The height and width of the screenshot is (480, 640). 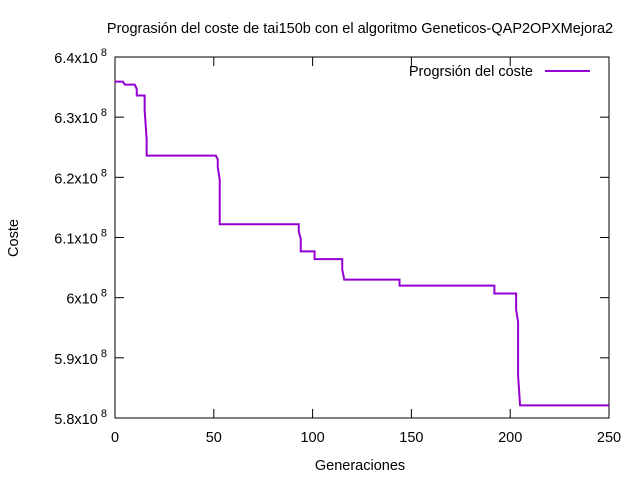 What do you see at coordinates (609, 438) in the screenshot?
I see `x-tick-label: 250` at bounding box center [609, 438].